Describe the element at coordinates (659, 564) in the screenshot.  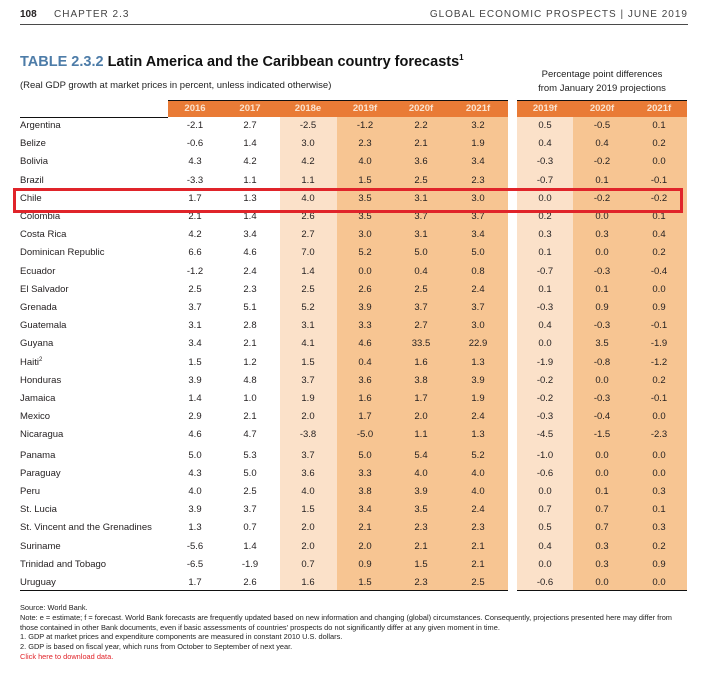
I see `diff-cell-2021f: 0.9` at that location.